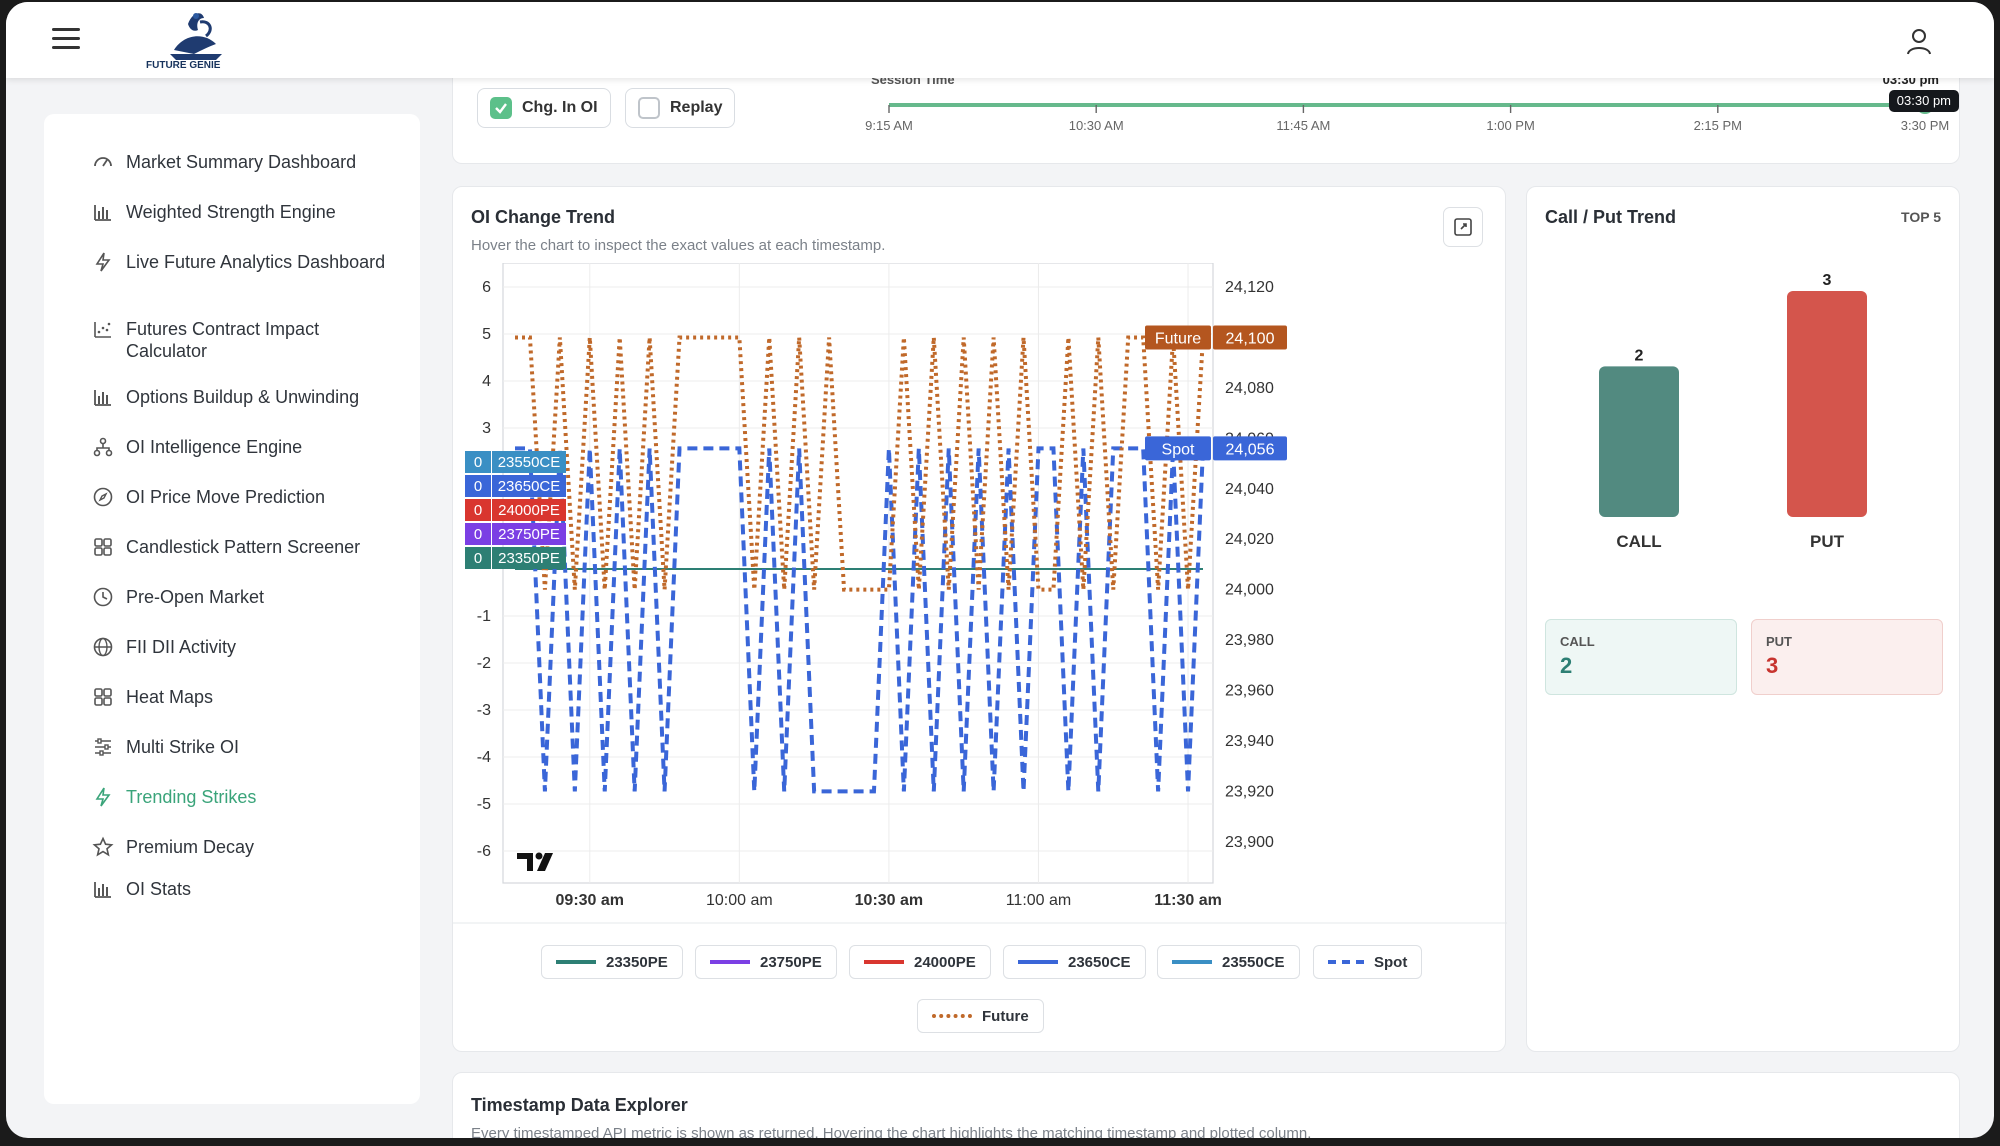 The width and height of the screenshot is (2000, 1146). Describe the element at coordinates (1303, 125) in the screenshot. I see `slider-tick-label: 11:45 AM` at that location.